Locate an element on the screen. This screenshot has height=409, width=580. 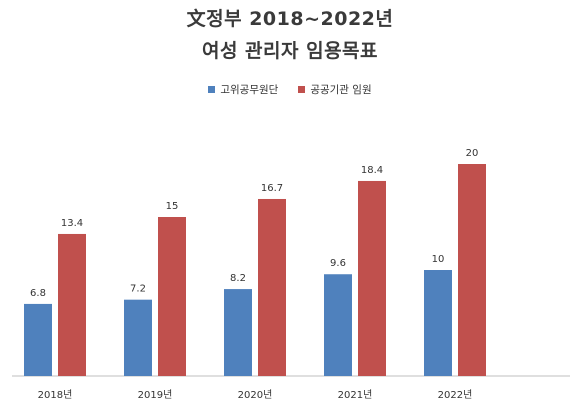
legend-label-series-1: 공공기관 임원 is located at coordinates (341, 90).